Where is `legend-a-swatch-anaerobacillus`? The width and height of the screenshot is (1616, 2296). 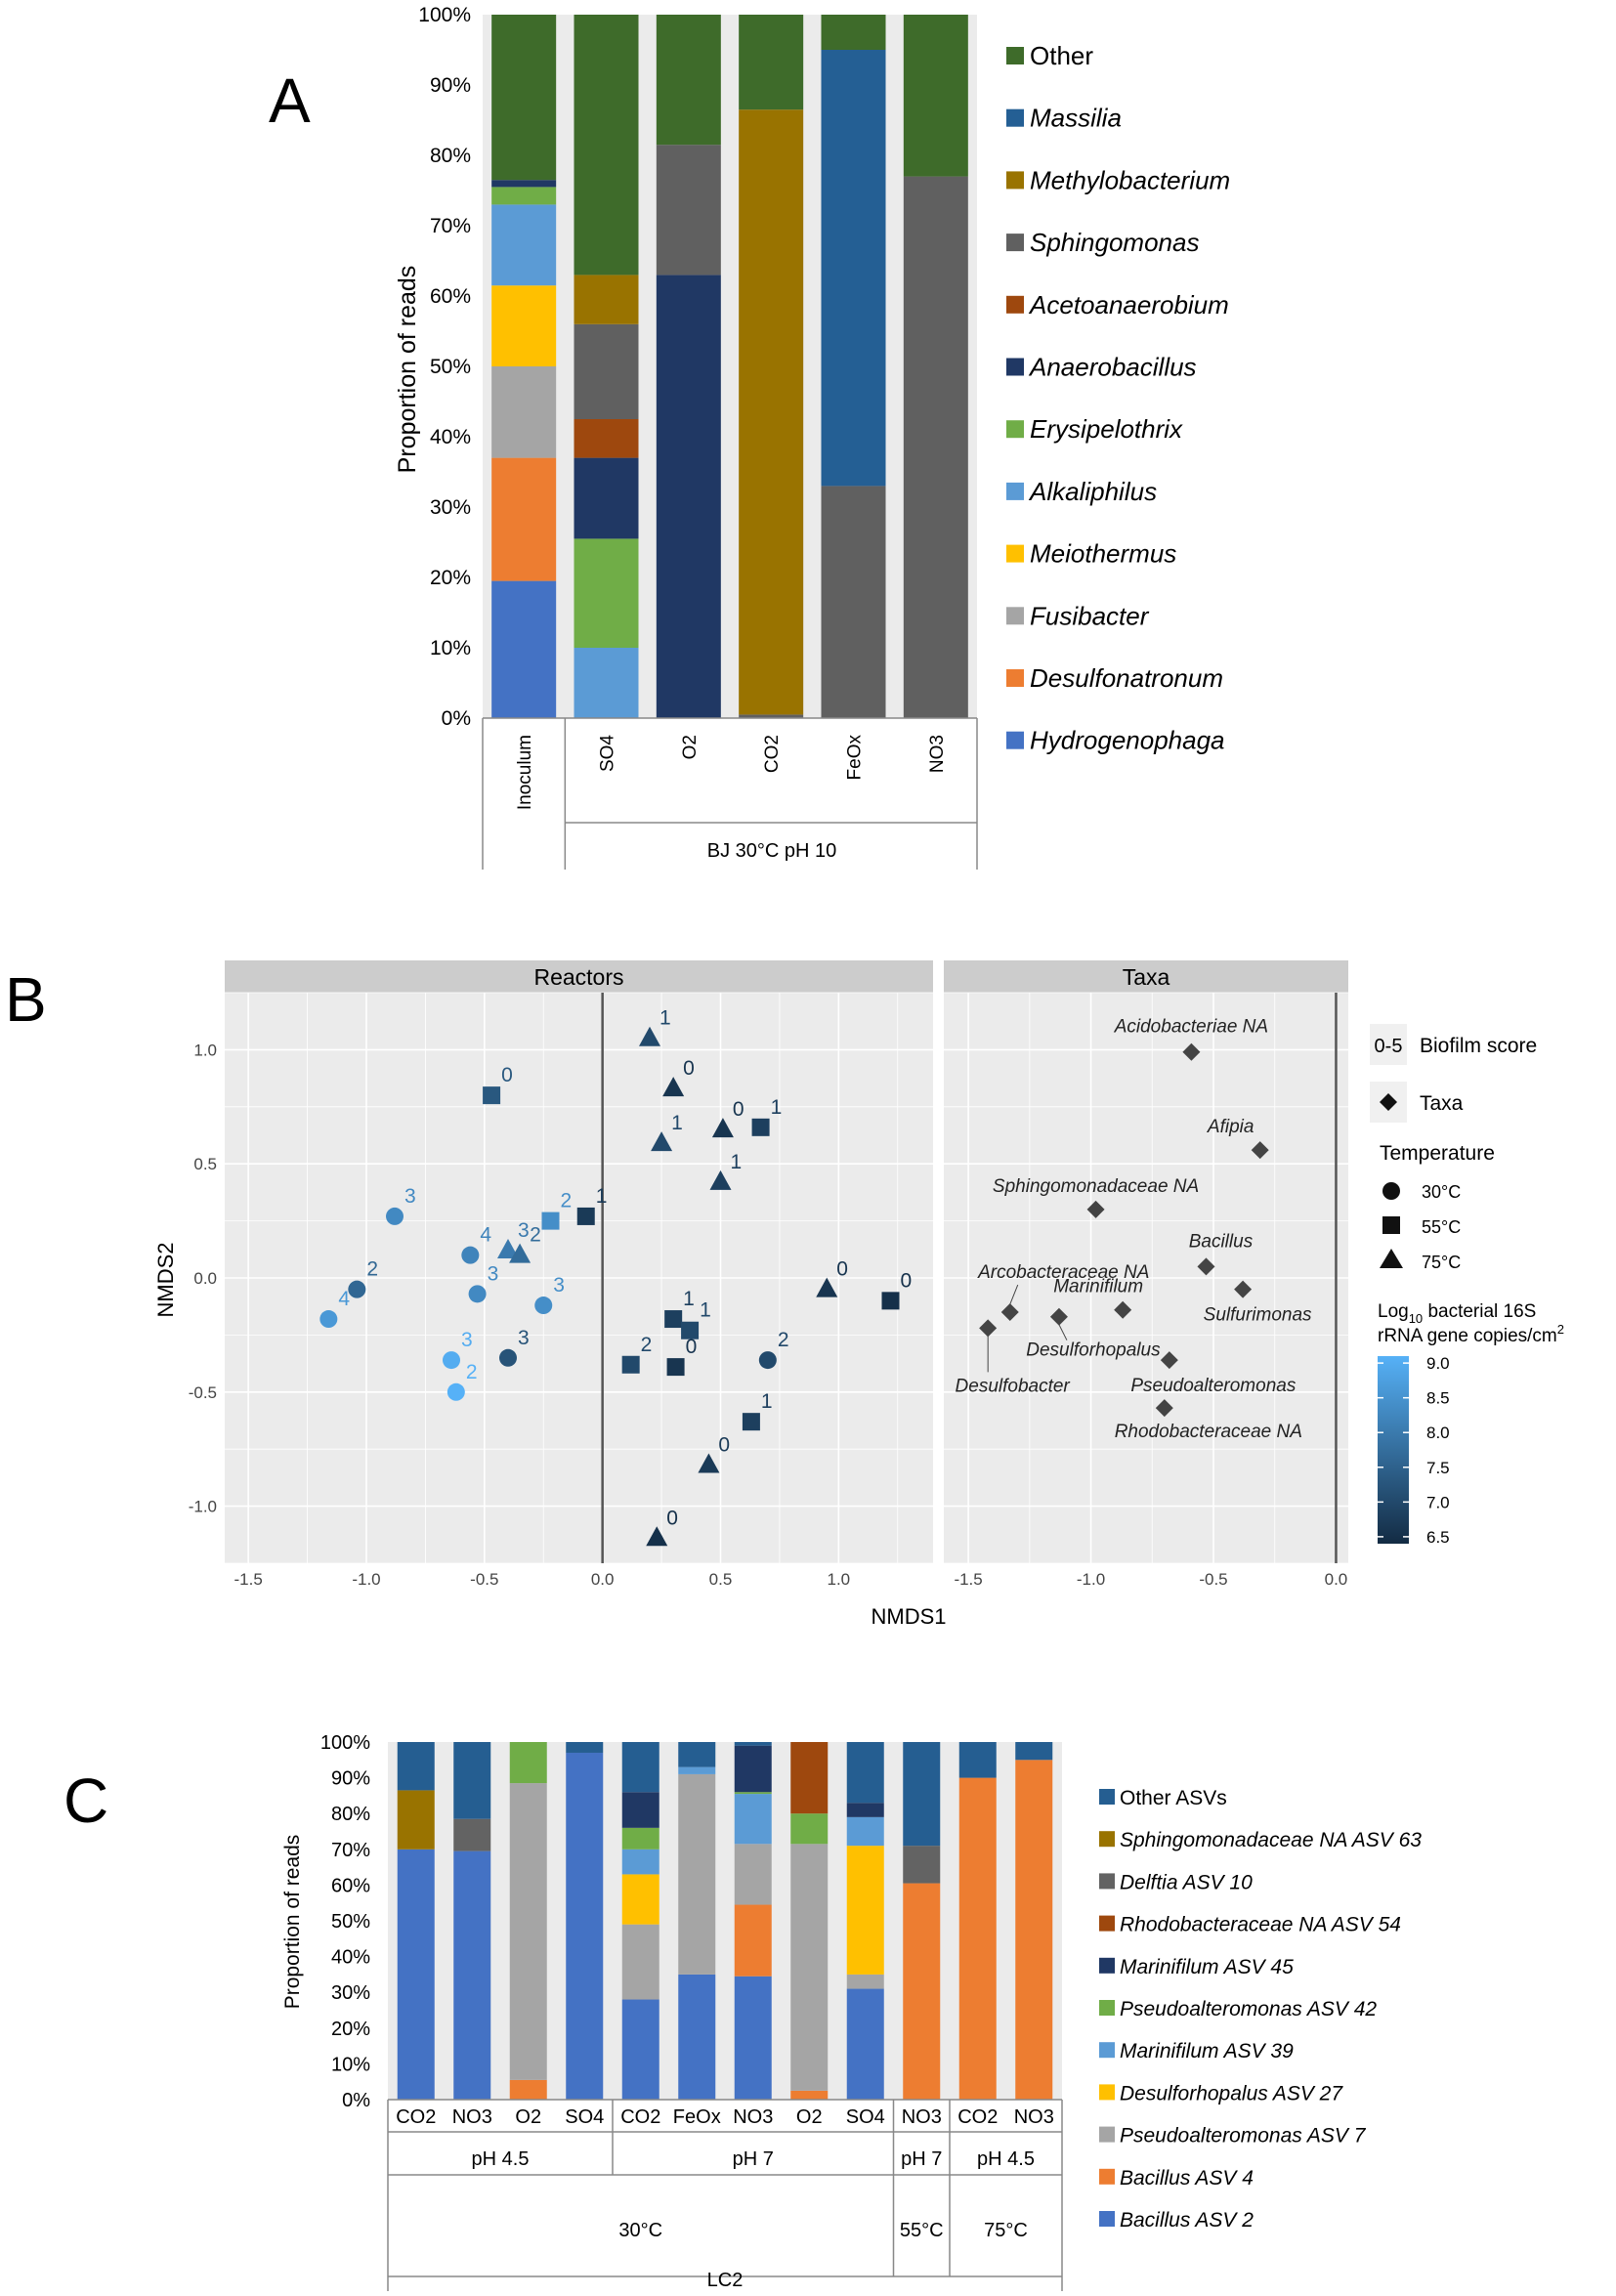 legend-a-swatch-anaerobacillus is located at coordinates (1015, 367).